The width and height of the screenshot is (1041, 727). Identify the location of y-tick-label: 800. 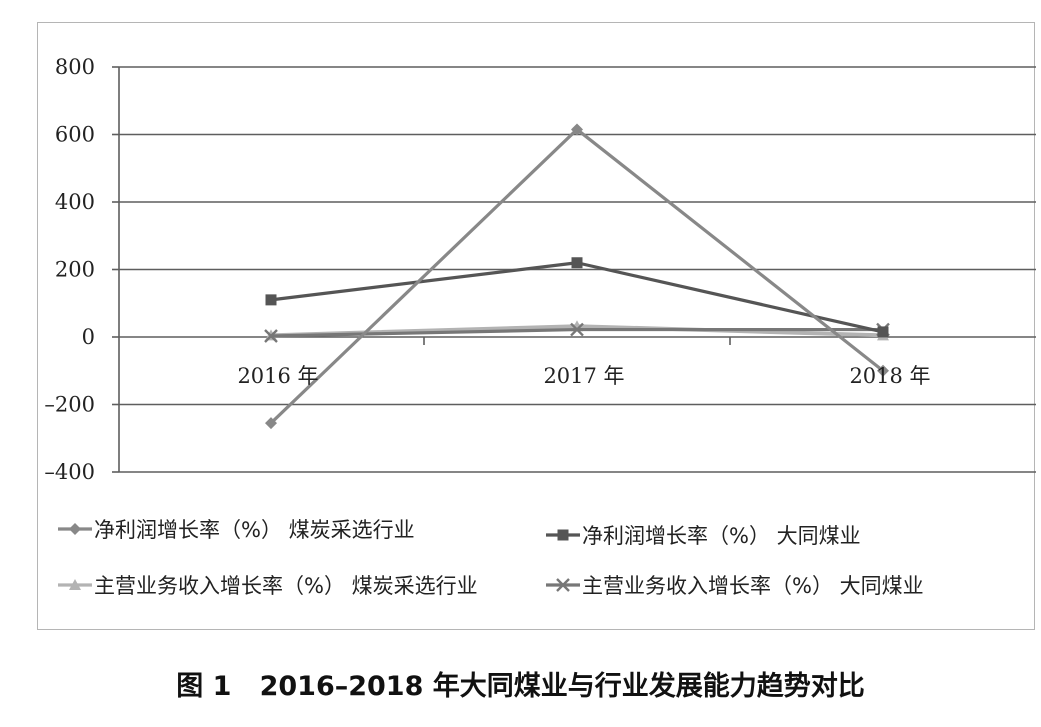
(75, 67).